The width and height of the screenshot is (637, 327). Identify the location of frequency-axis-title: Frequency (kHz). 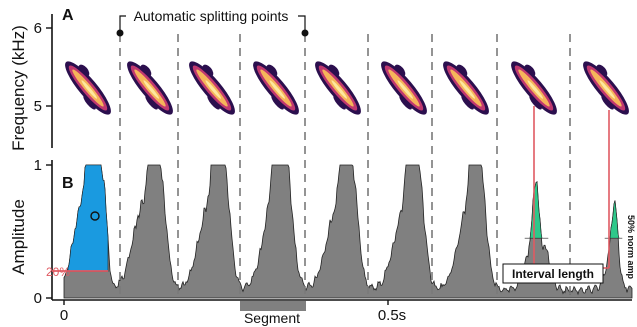
(18, 88).